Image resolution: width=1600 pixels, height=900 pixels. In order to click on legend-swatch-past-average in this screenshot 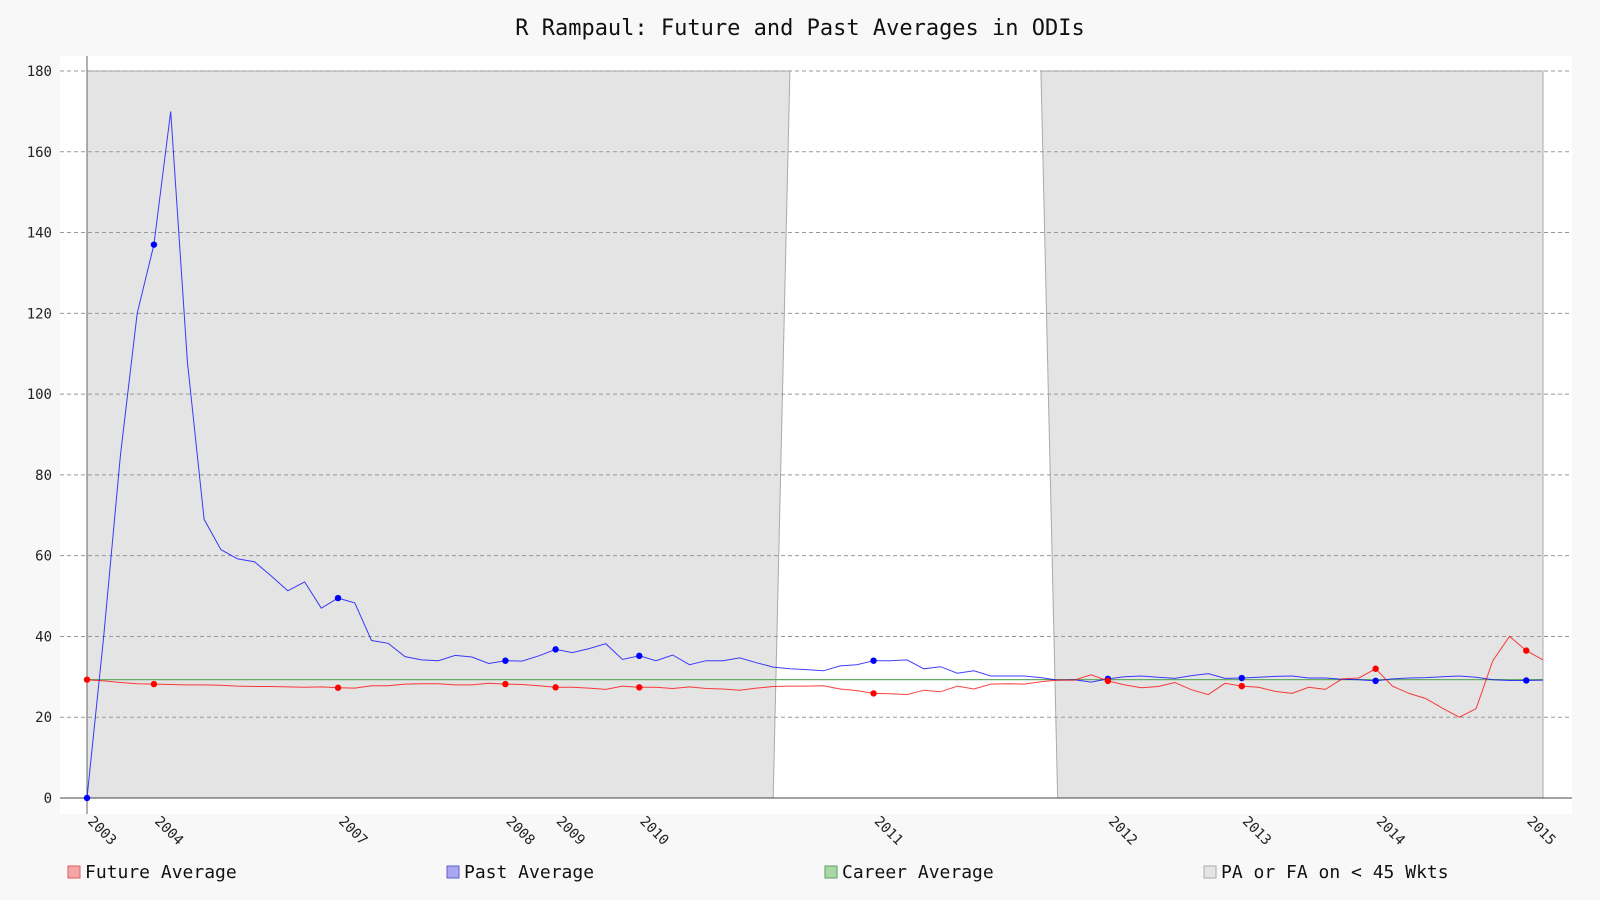, I will do `click(453, 872)`.